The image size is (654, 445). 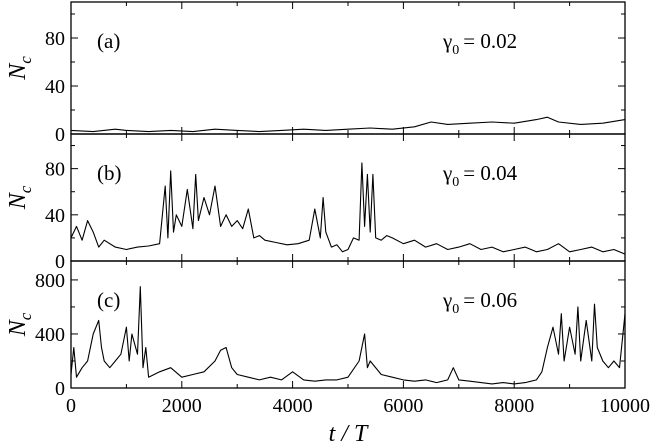 What do you see at coordinates (293, 406) in the screenshot?
I see `x-tick-label: 4000` at bounding box center [293, 406].